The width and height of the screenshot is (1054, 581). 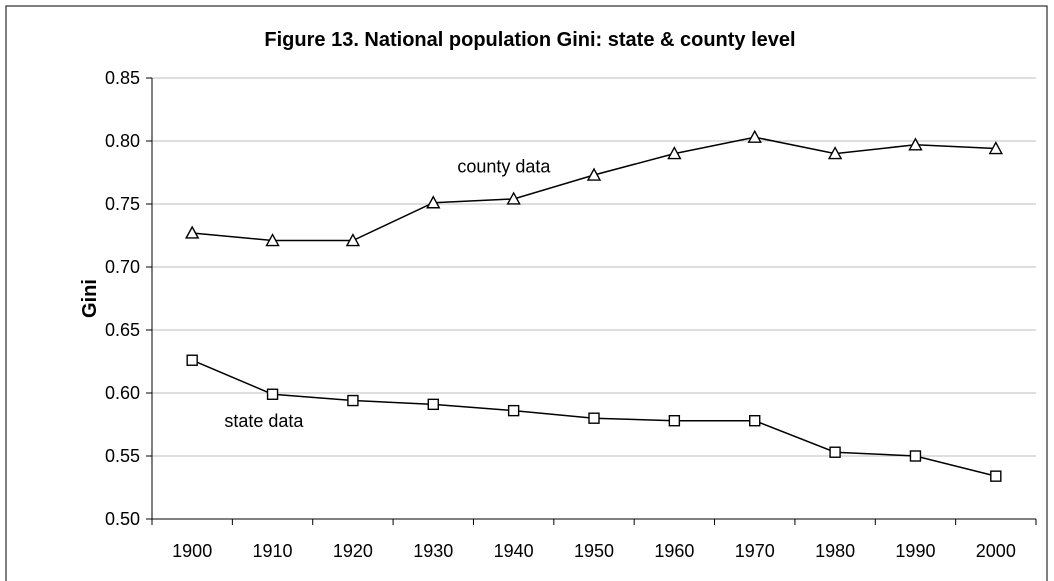 I want to click on x-tick-label: 1950, so click(x=594, y=551).